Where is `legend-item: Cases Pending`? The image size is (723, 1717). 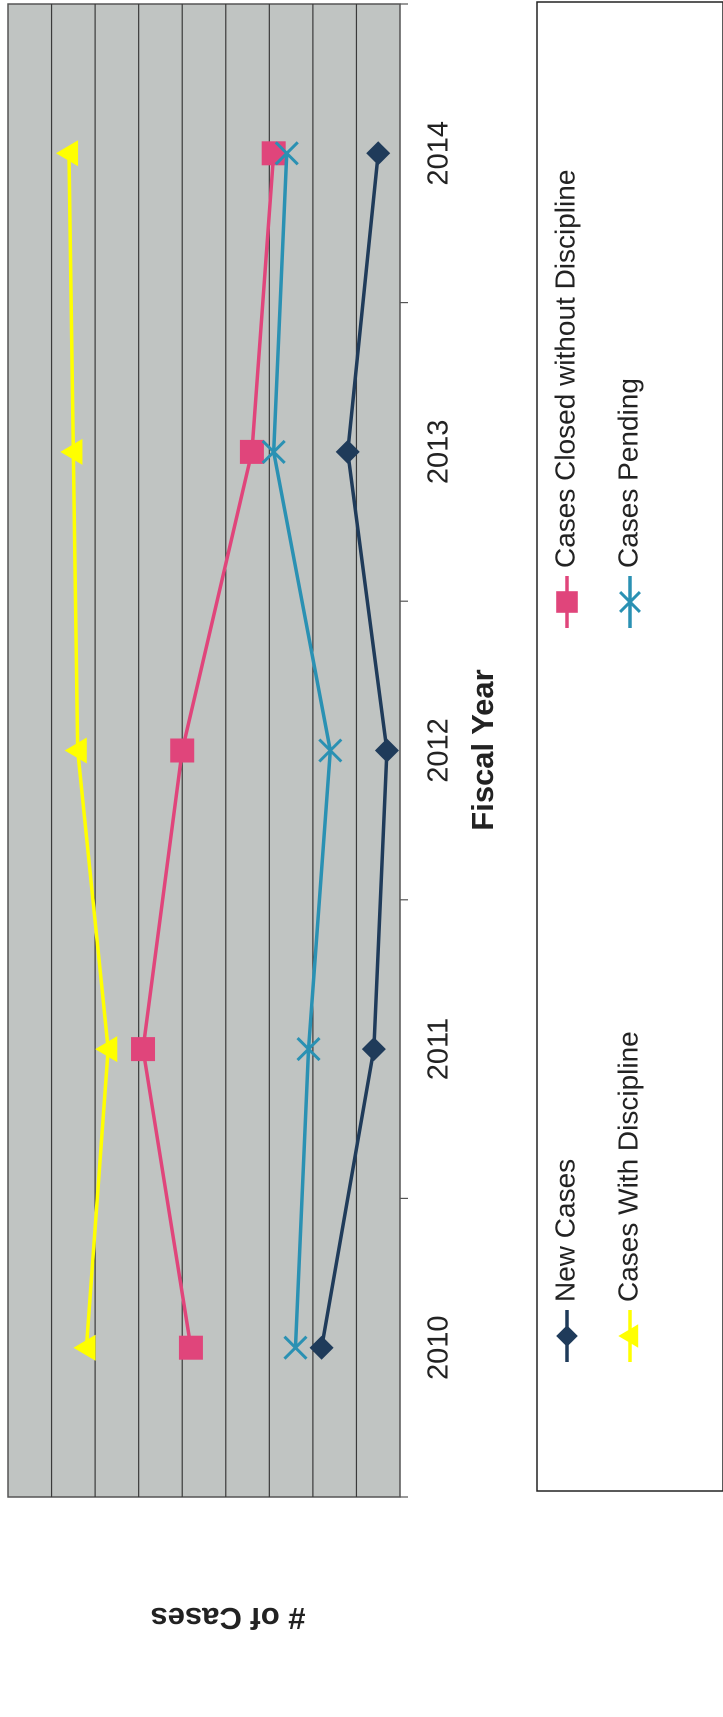
legend-item: Cases Pending is located at coordinates (627, 503).